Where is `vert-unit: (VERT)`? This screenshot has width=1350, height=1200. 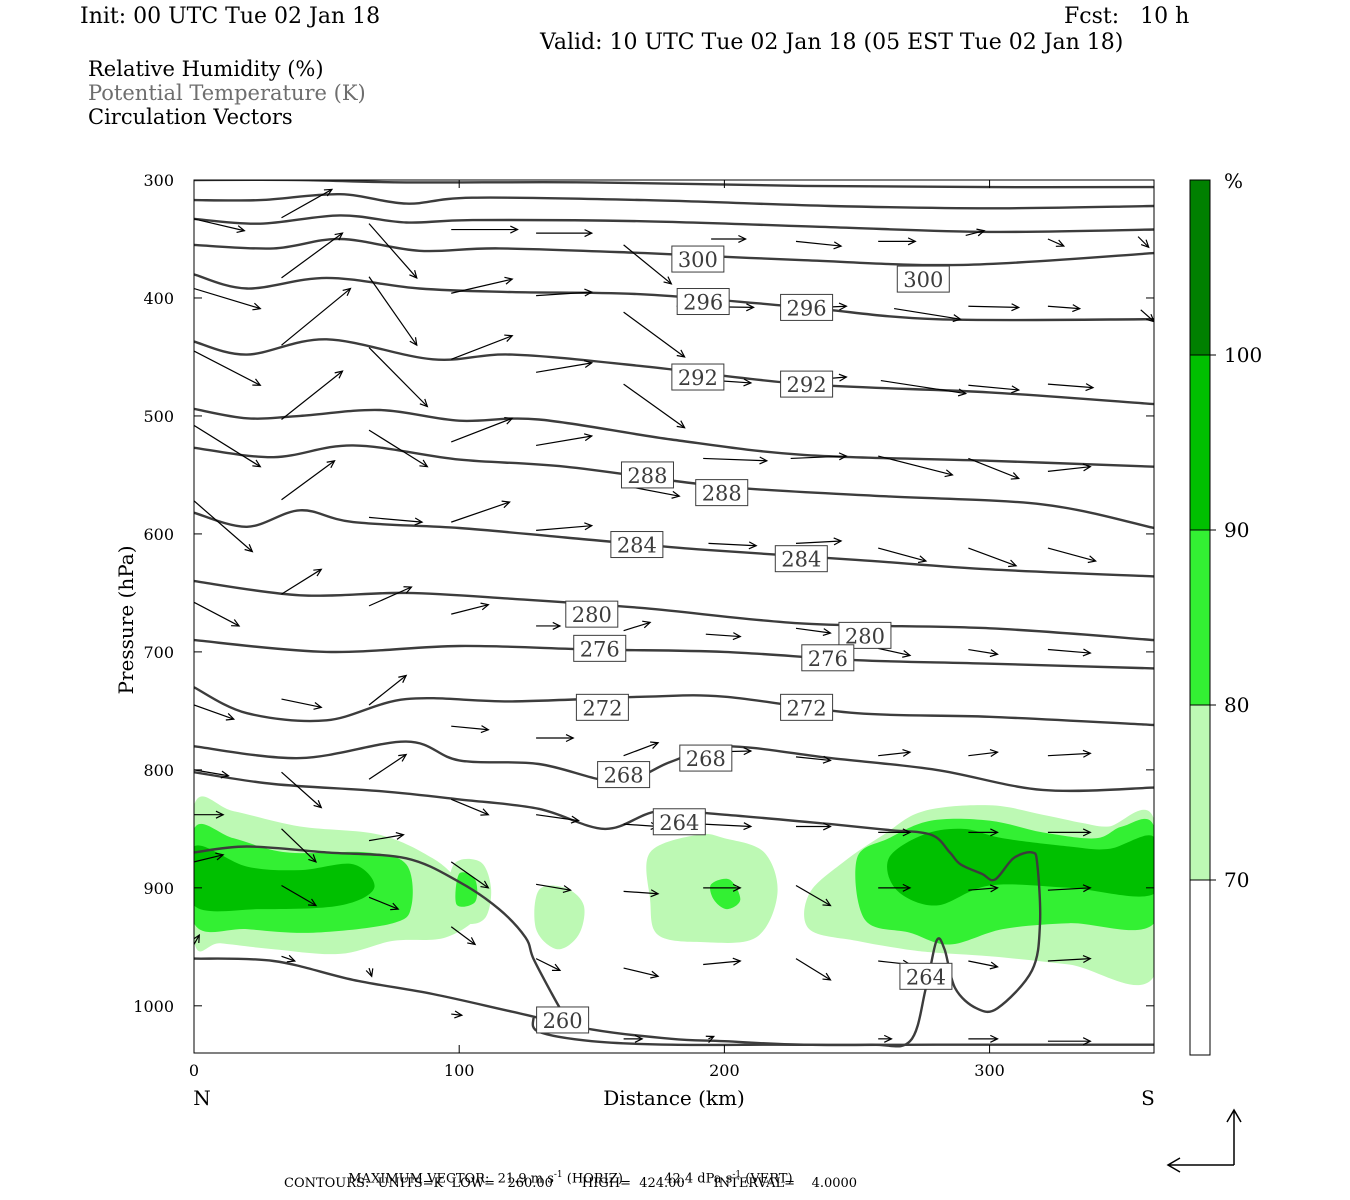
vert-unit: (VERT) is located at coordinates (769, 1179).